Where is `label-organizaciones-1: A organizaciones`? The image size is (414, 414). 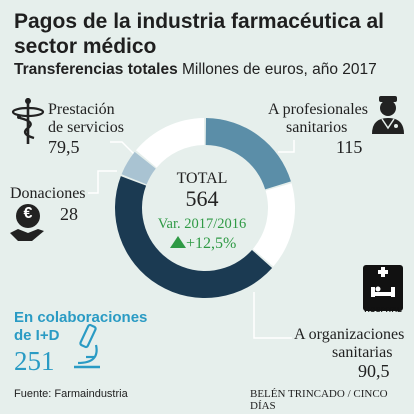
label-organizaciones-1: A organizaciones is located at coordinates (349, 334).